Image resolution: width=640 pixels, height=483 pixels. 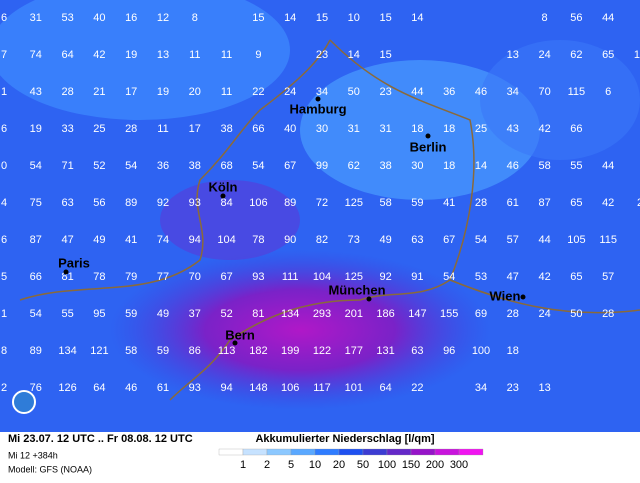 I want to click on value-label: 62, so click(x=354, y=166).